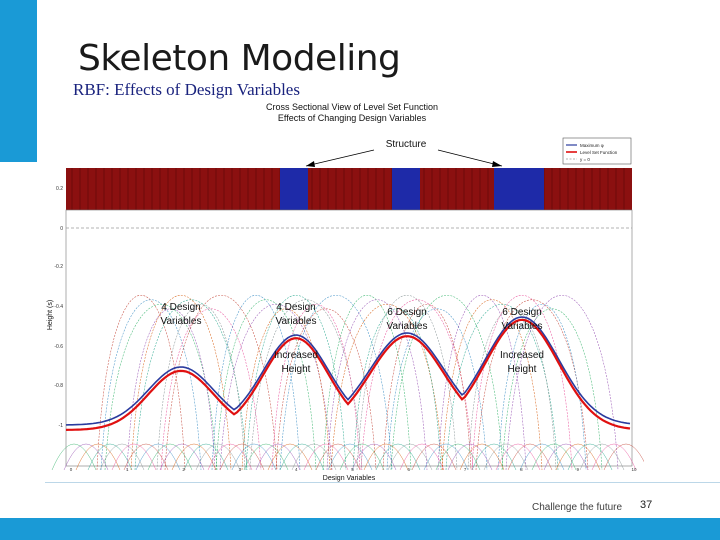 The width and height of the screenshot is (720, 540). I want to click on y-tick-label: -0.2, so click(58, 267).